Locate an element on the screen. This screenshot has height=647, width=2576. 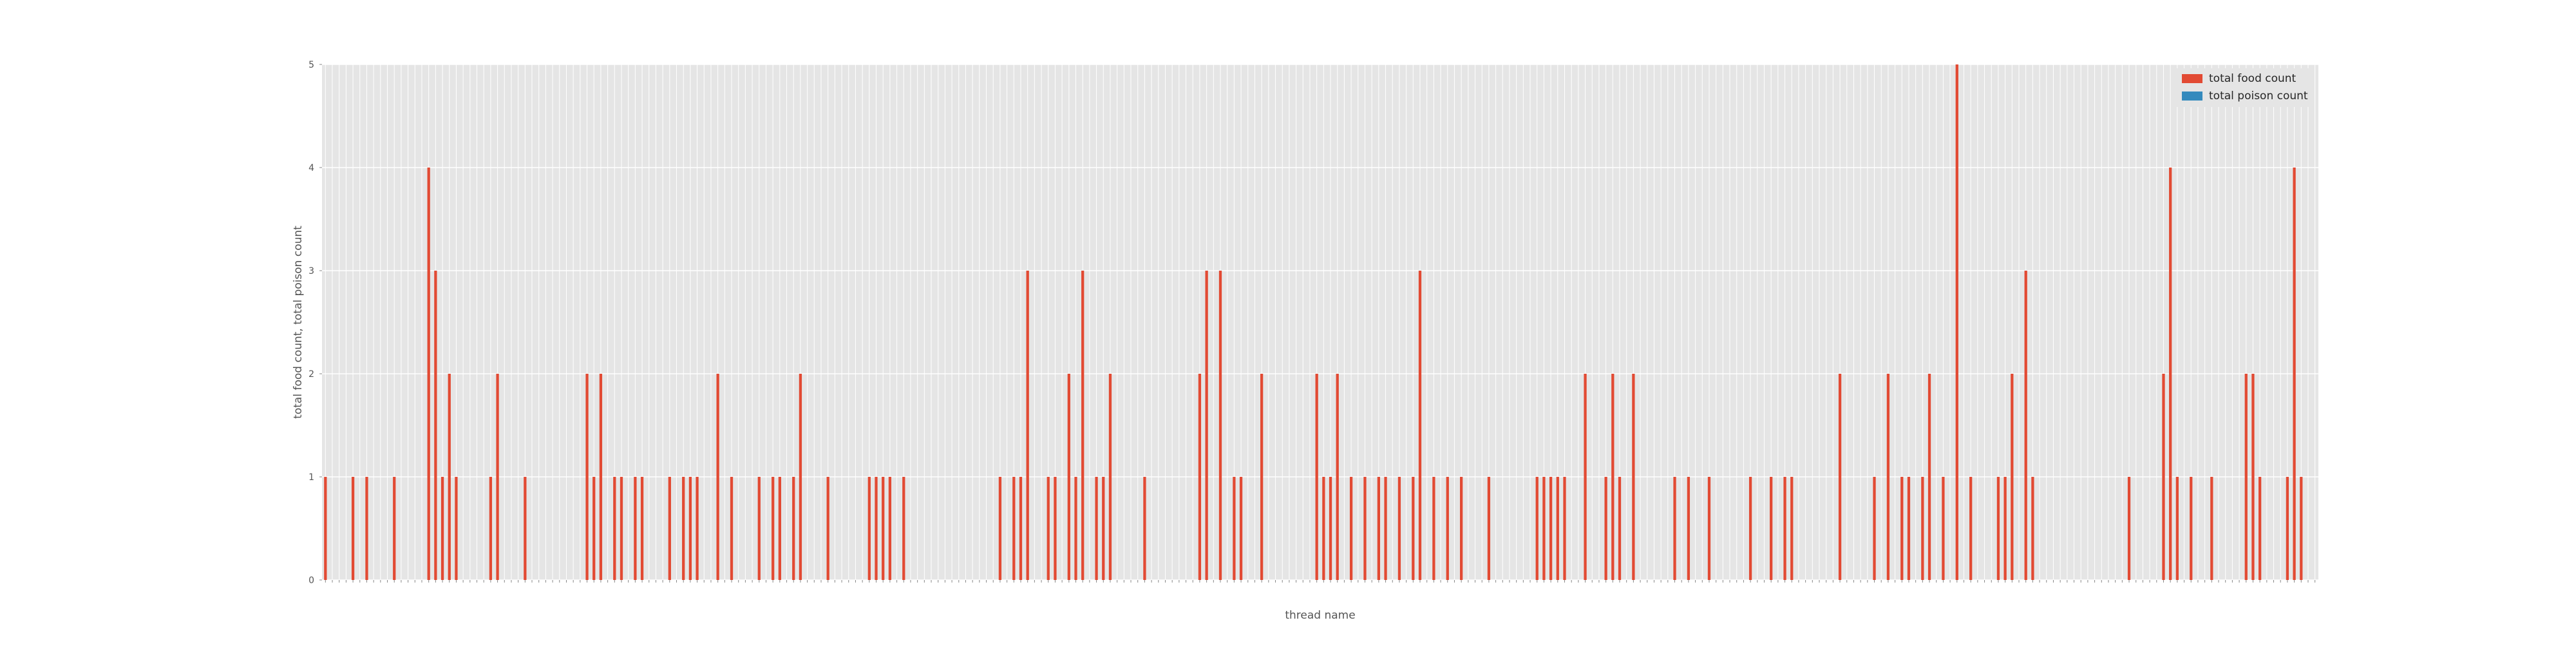
y-axis-label: total food count, total poison count is located at coordinates (298, 322).